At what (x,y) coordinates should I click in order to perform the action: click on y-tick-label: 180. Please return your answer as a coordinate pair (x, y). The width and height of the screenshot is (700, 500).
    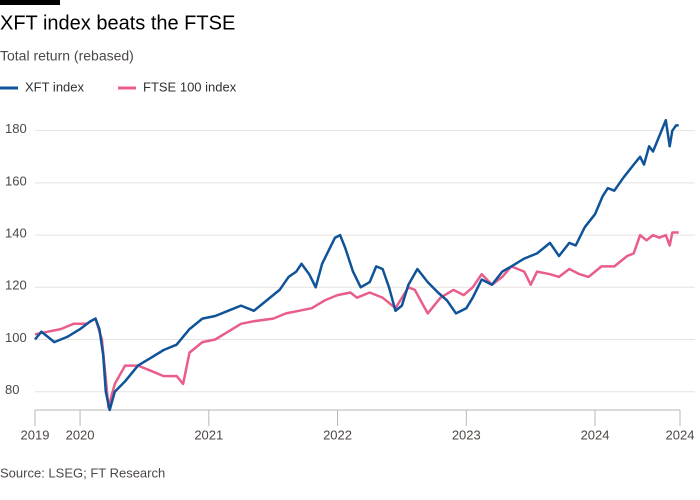
    Looking at the image, I should click on (16, 128).